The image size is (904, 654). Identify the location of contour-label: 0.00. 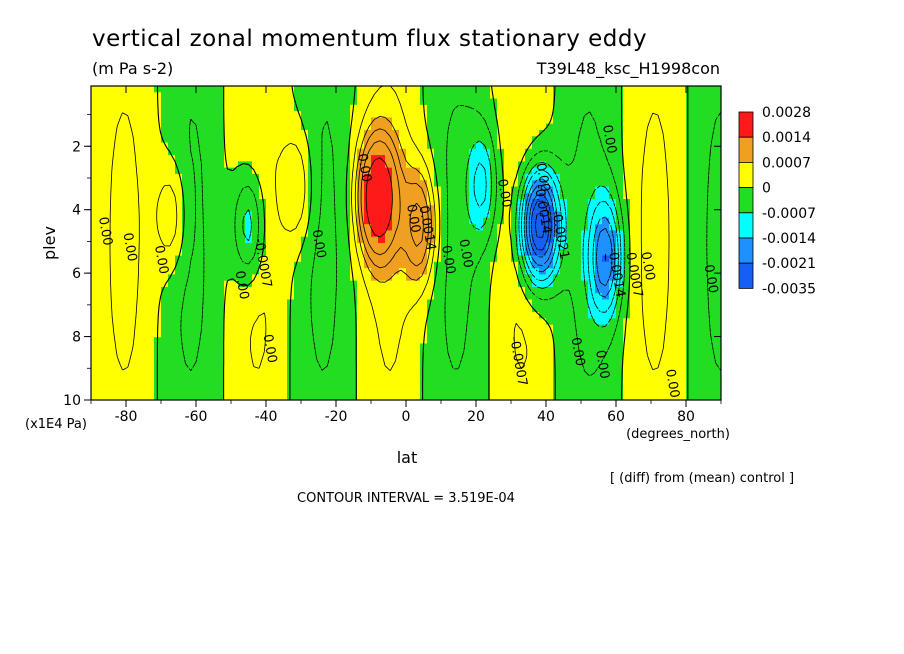
(161, 259).